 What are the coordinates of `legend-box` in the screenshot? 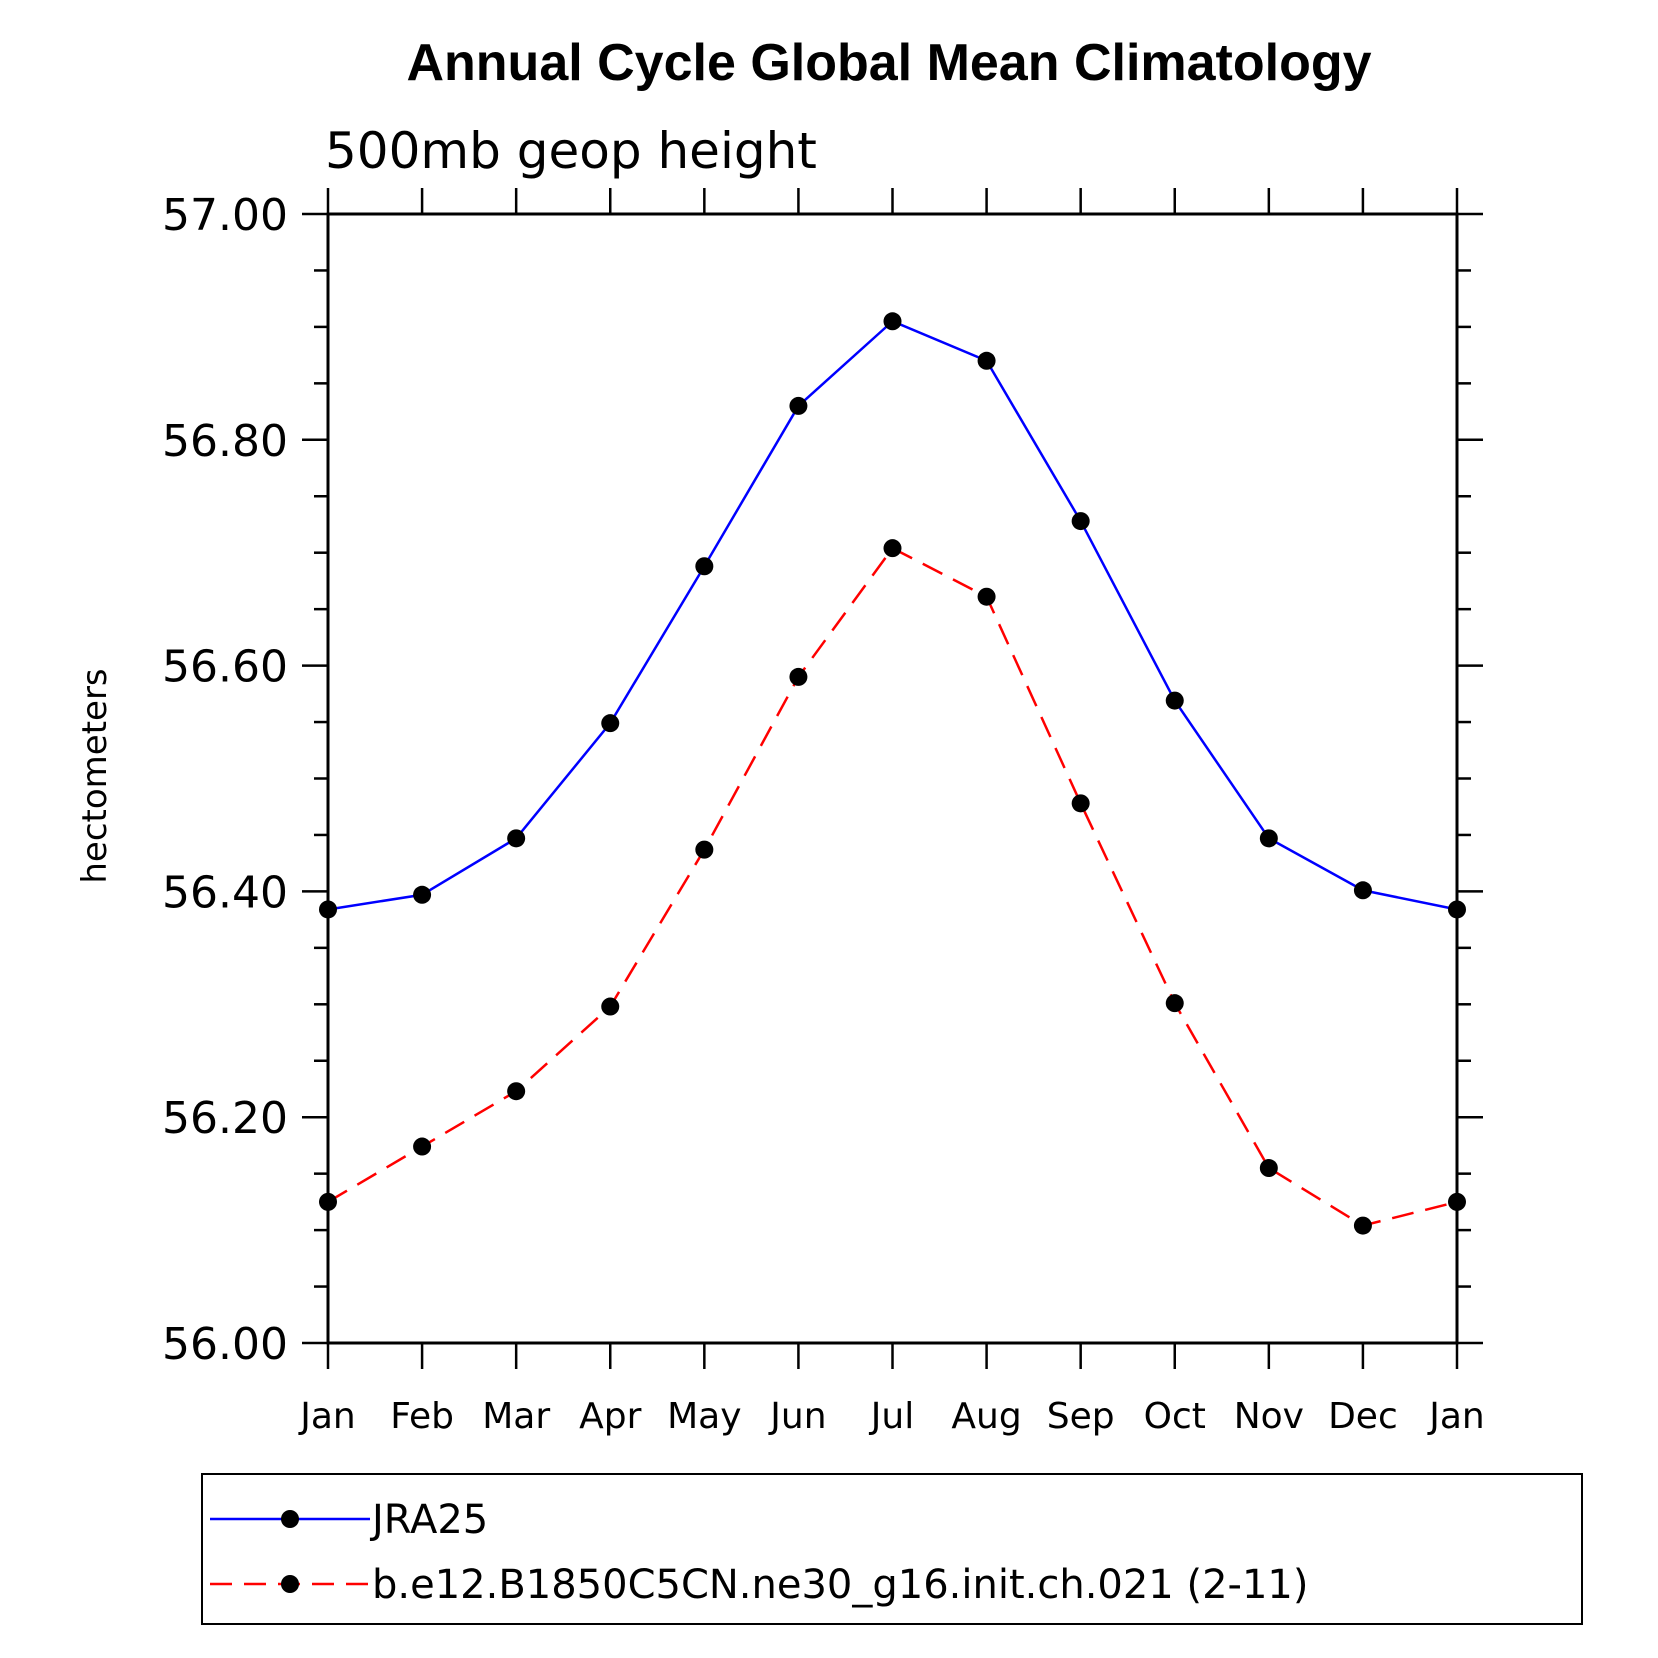 It's located at (892, 1549).